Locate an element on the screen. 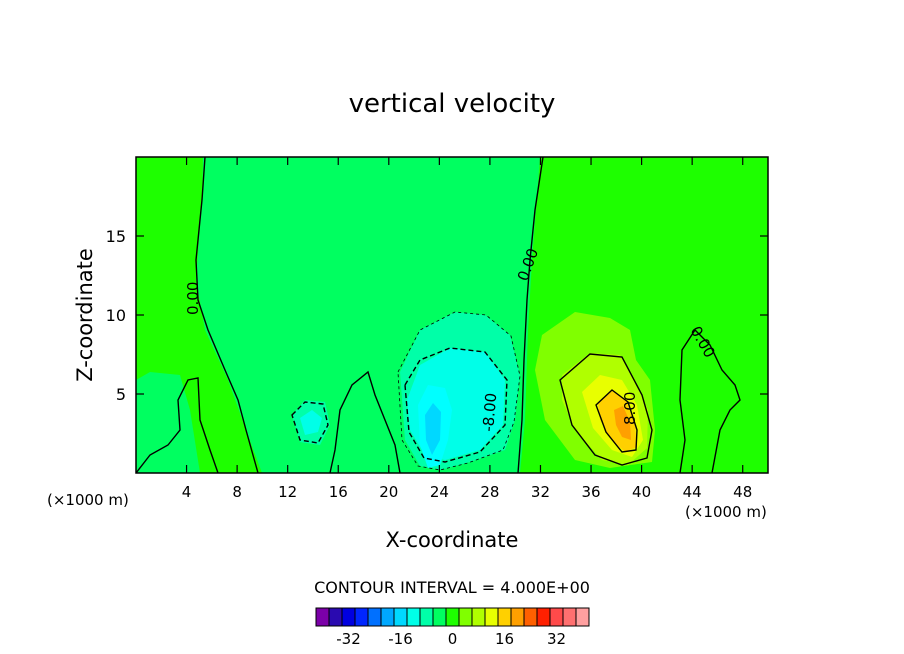  x-tick-label: 44 is located at coordinates (692, 492).